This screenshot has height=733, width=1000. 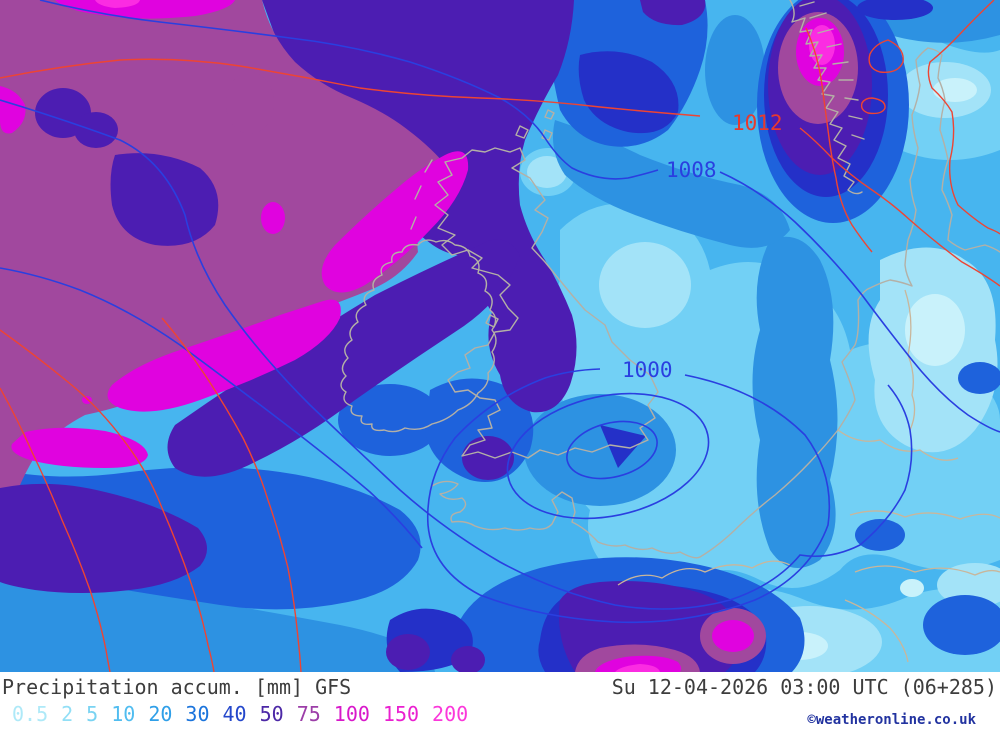 What do you see at coordinates (647, 370) in the screenshot?
I see `isobar-label-1000: 1000` at bounding box center [647, 370].